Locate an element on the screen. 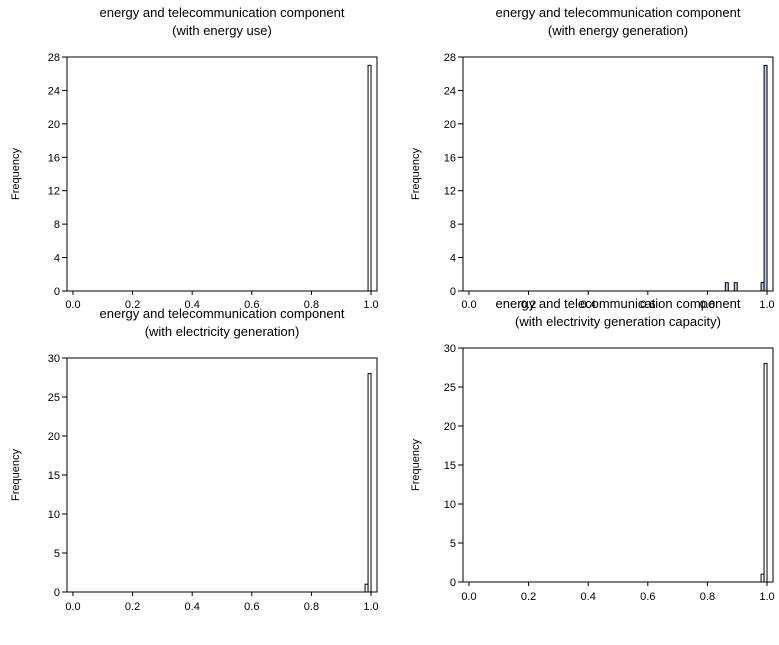 The image size is (779, 645). chart-subtitle: (with energy generation) is located at coordinates (618, 30).